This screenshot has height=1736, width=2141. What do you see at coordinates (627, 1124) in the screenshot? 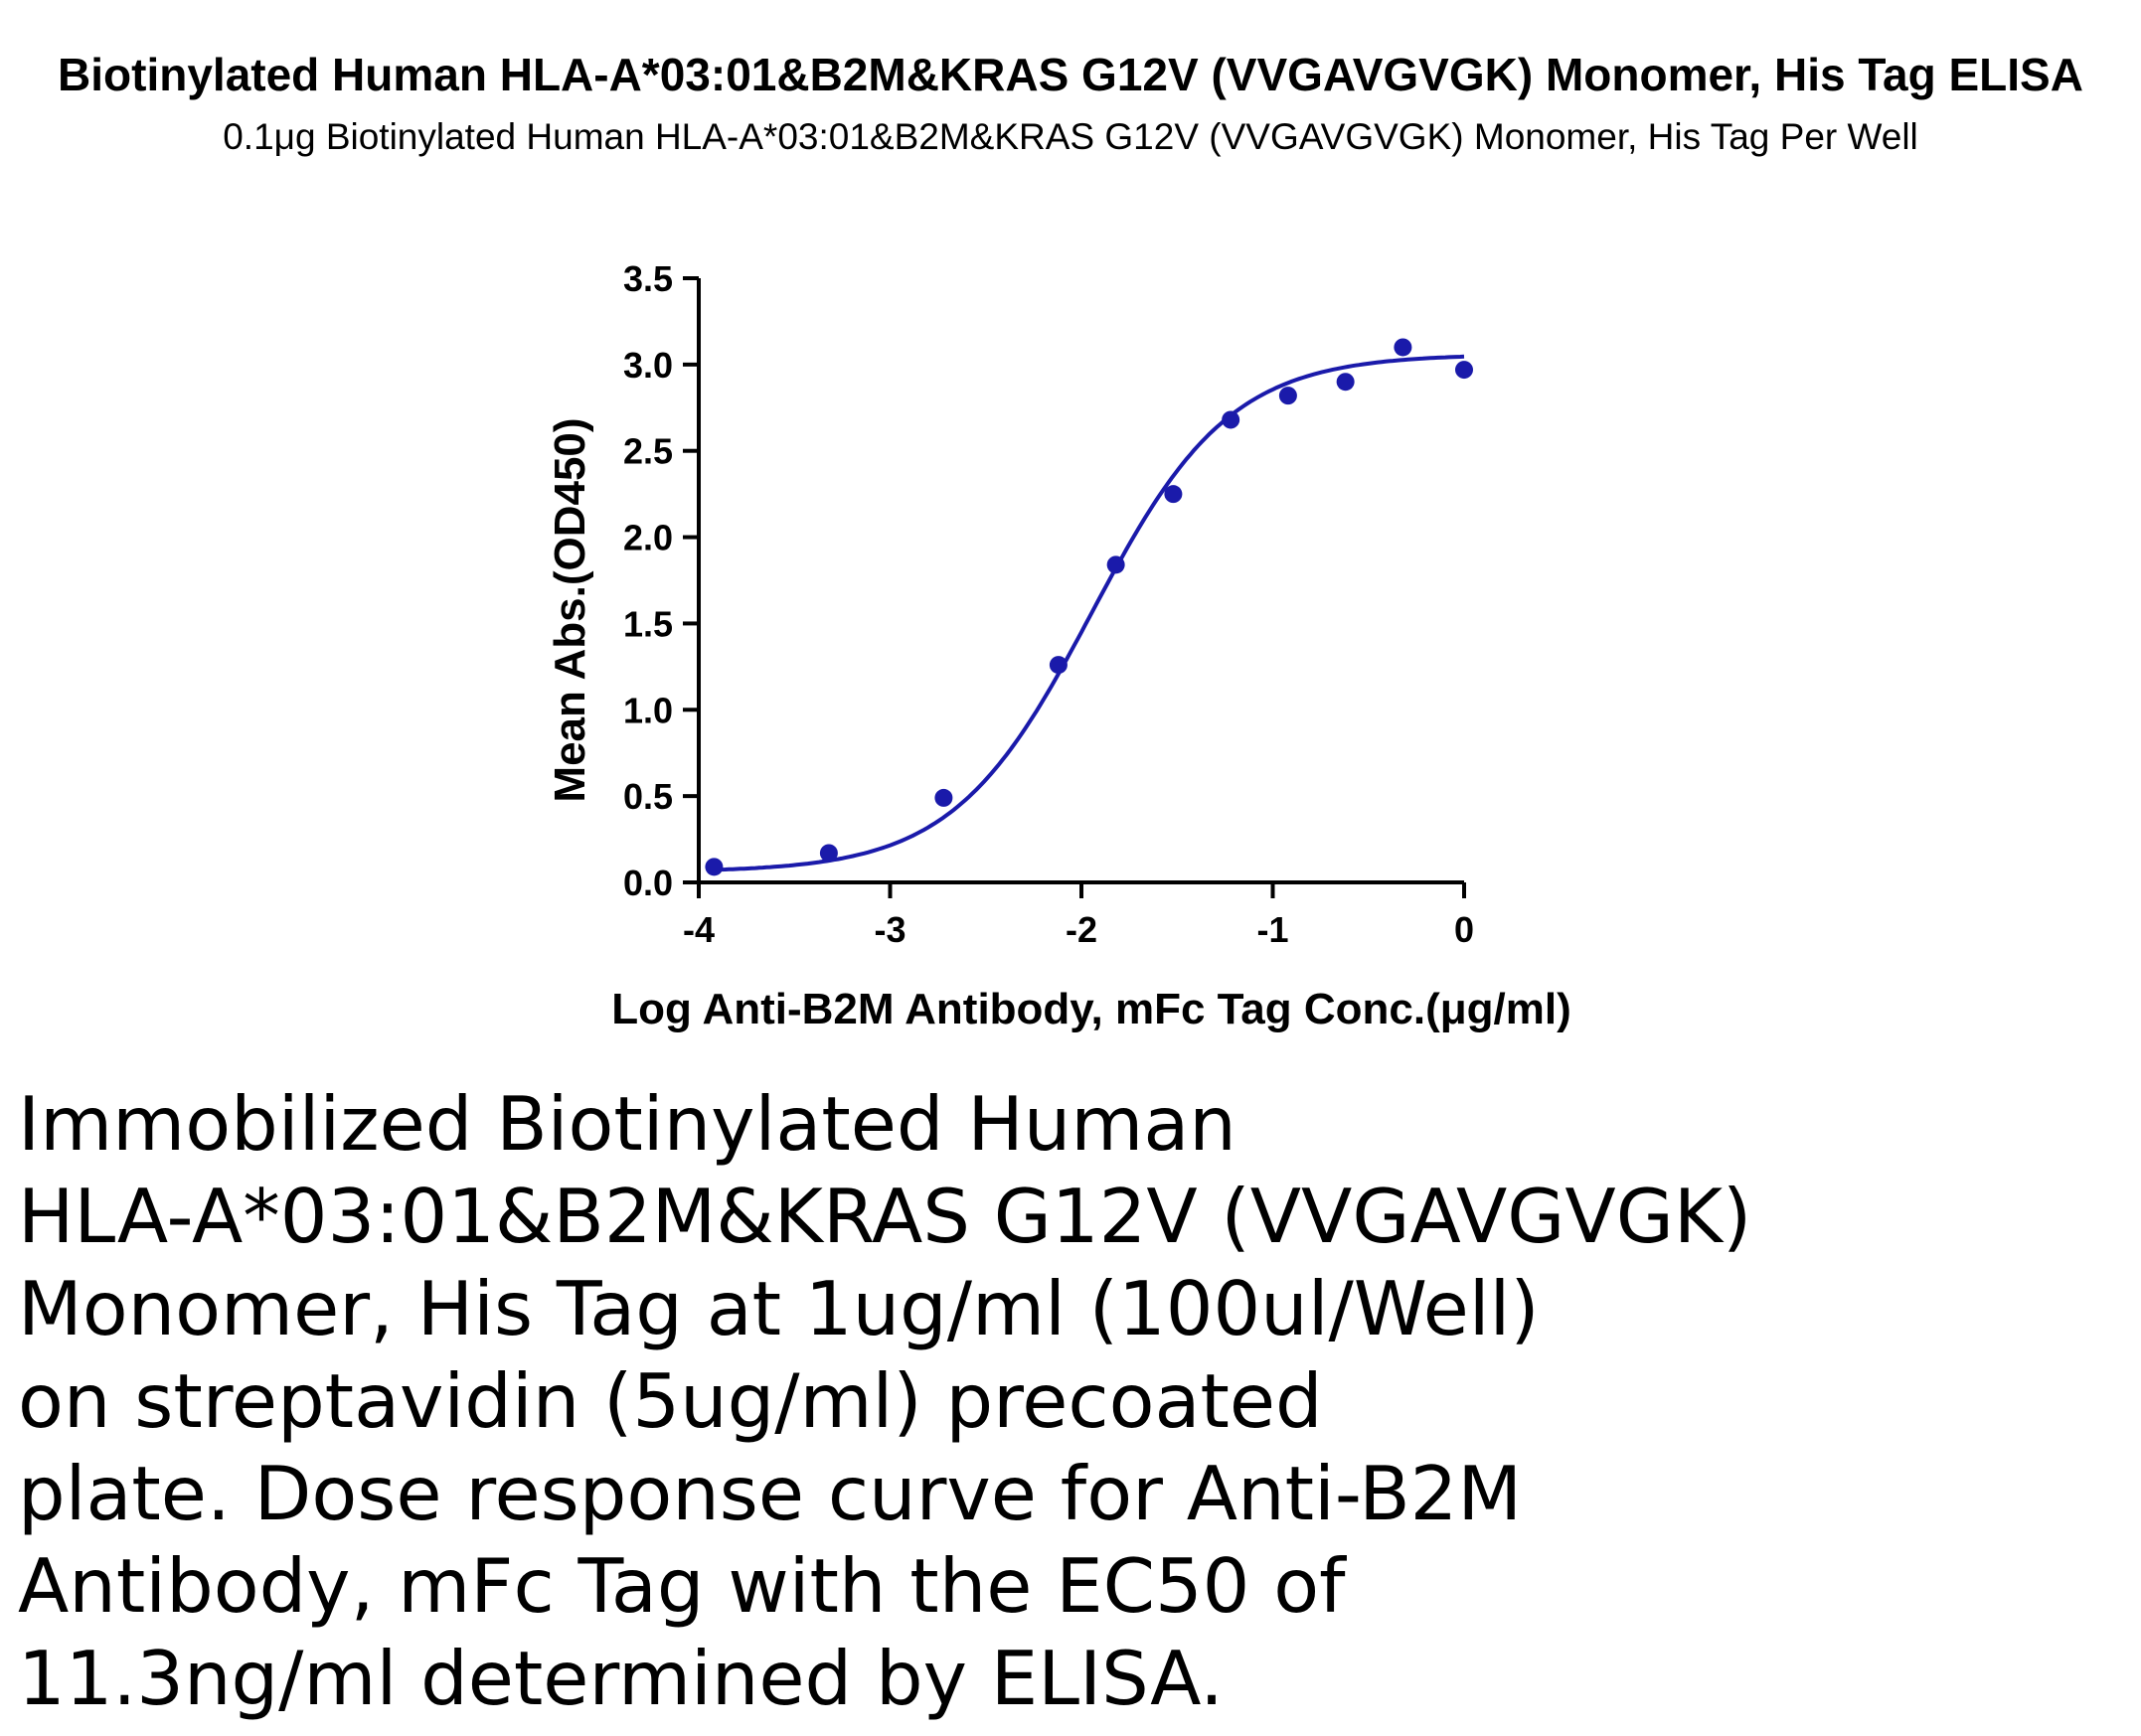
I see `description-line: Immobilized Biotinylated Human` at bounding box center [627, 1124].